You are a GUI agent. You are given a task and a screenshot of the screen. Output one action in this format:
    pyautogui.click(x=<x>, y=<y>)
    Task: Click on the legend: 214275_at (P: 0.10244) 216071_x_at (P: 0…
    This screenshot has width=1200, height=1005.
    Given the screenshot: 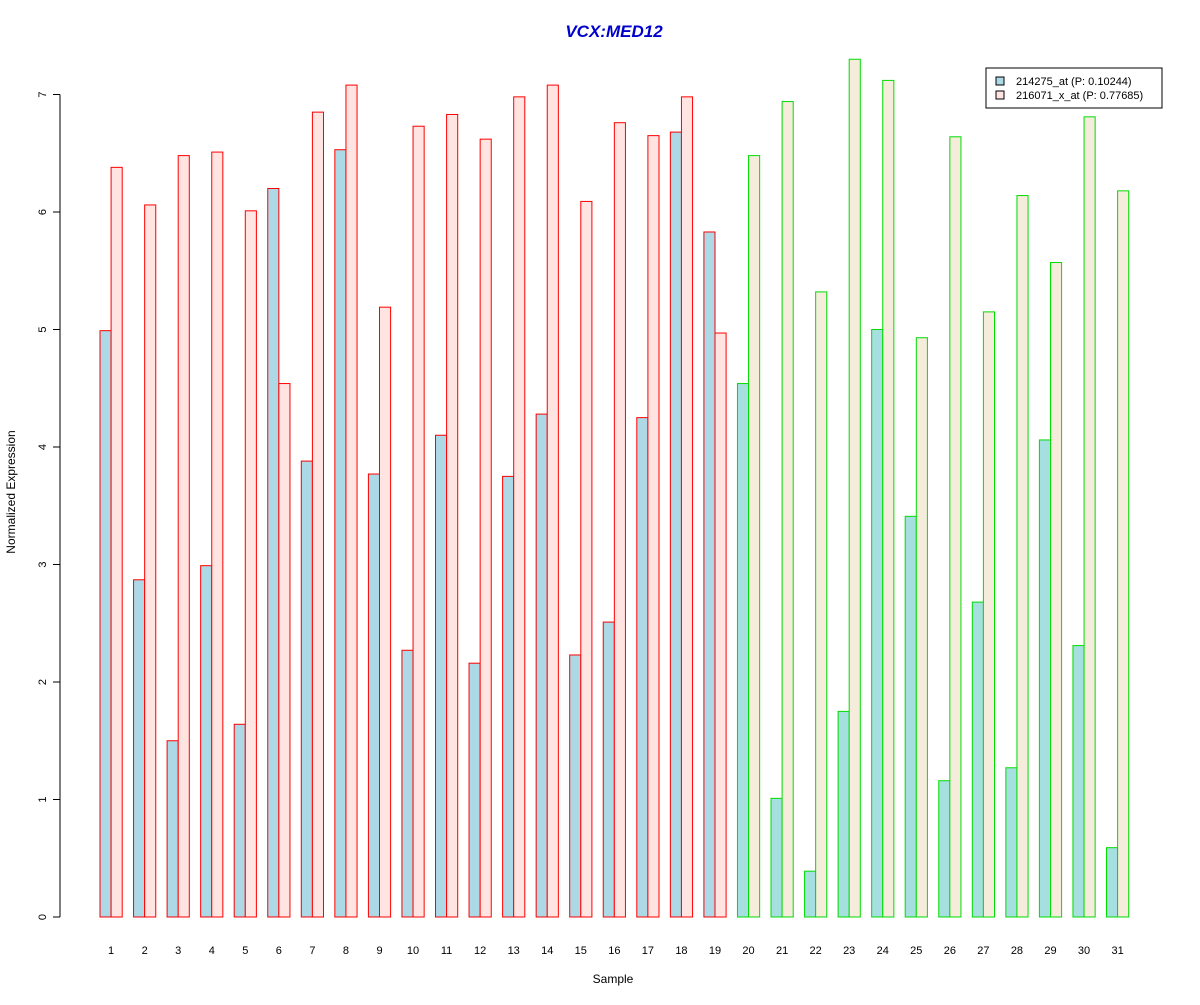 What is the action you would take?
    pyautogui.click(x=1074, y=88)
    